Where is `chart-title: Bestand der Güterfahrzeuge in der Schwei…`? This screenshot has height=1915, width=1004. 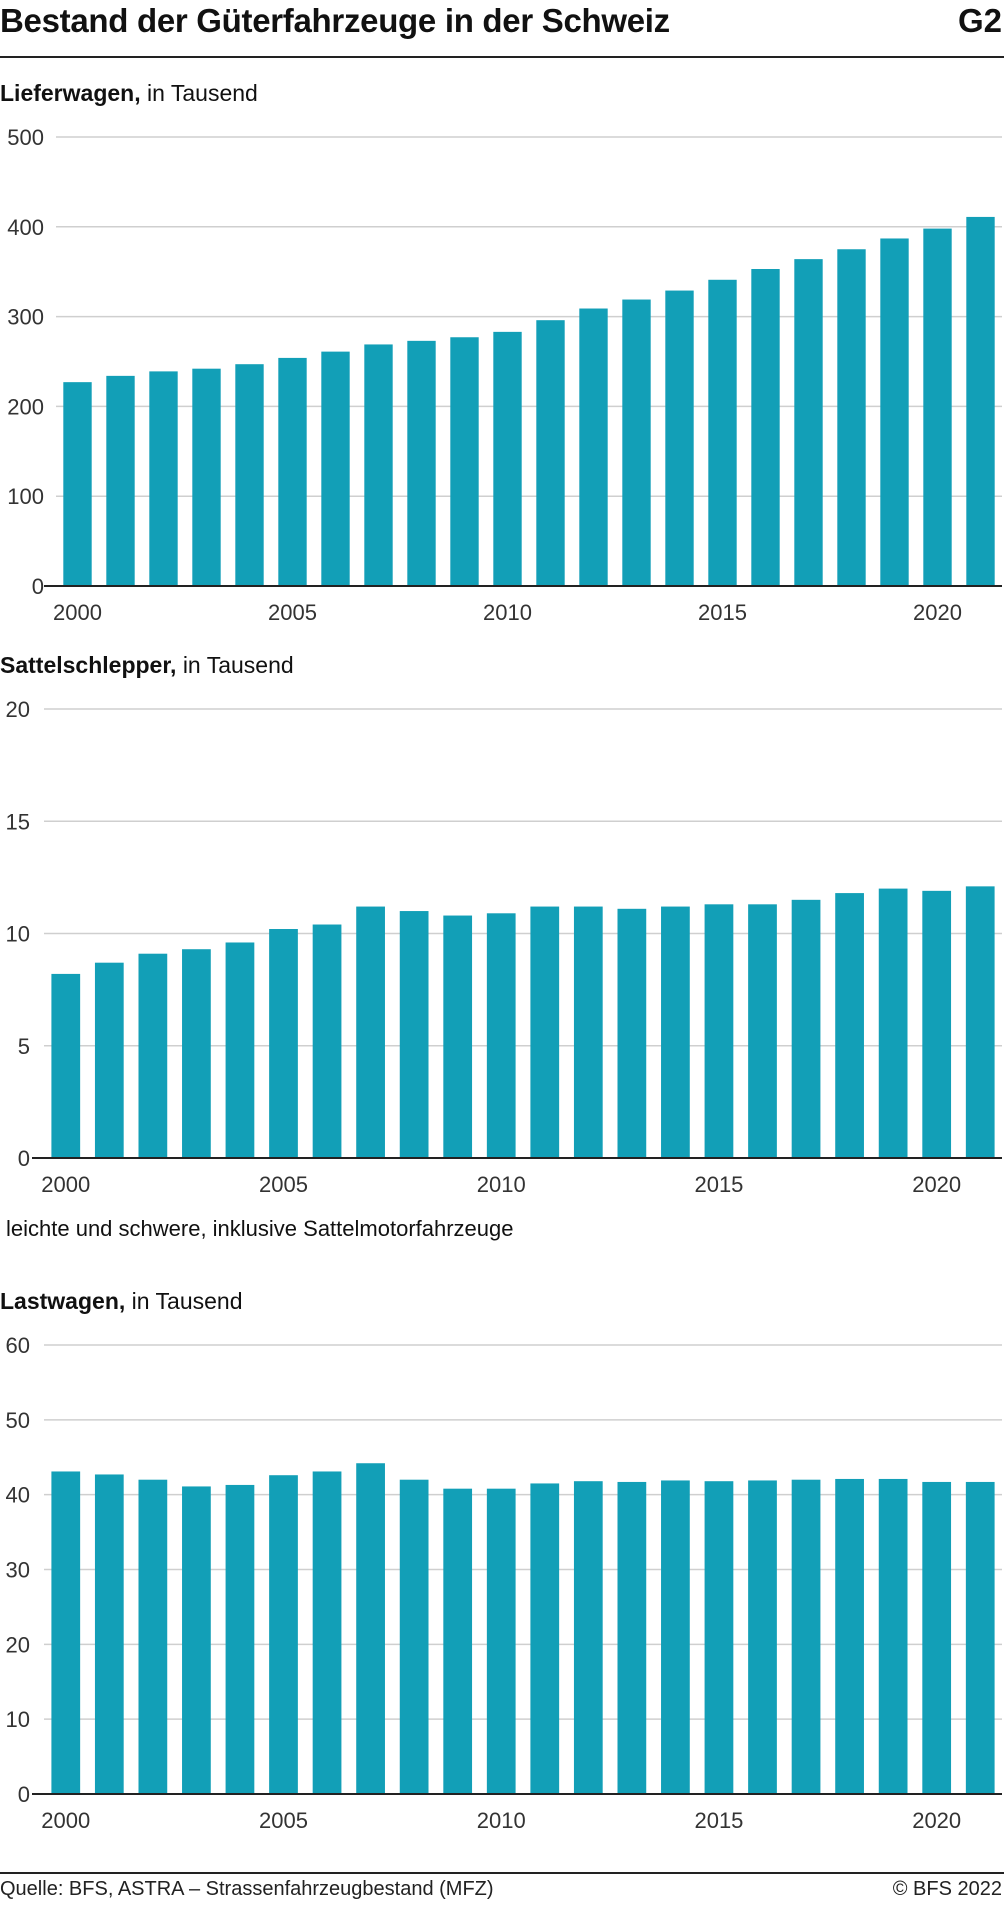 chart-title: Bestand der Güterfahrzeuge in der Schwei… is located at coordinates (335, 20).